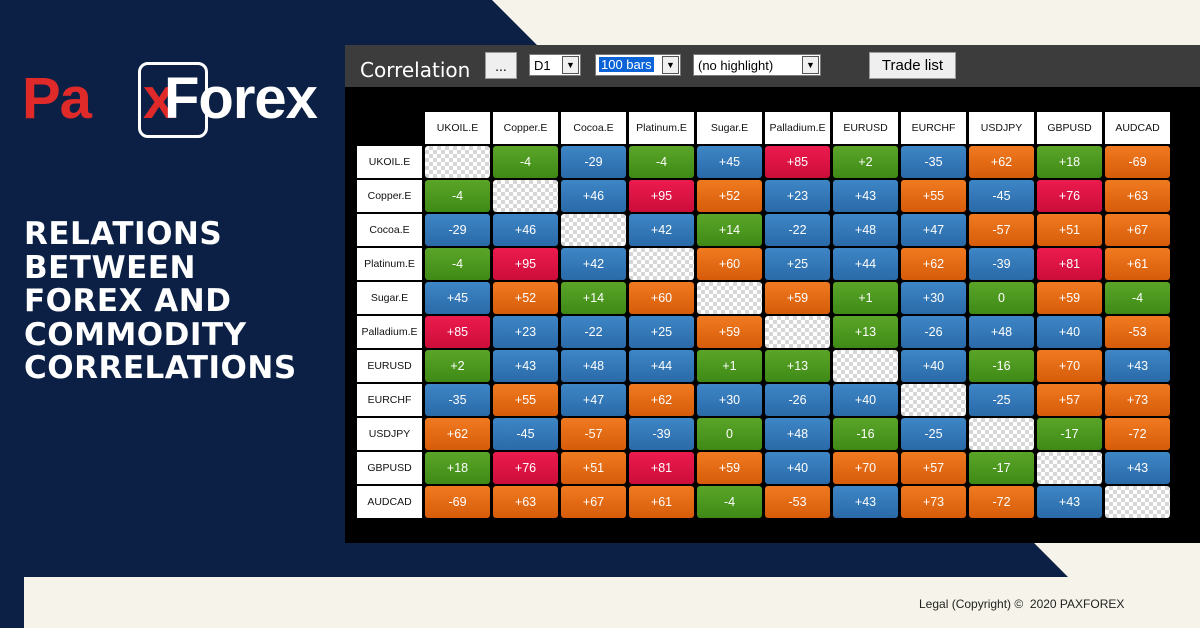 This screenshot has height=628, width=1200. Describe the element at coordinates (1069, 128) in the screenshot. I see `column-header: GBPUSD` at that location.